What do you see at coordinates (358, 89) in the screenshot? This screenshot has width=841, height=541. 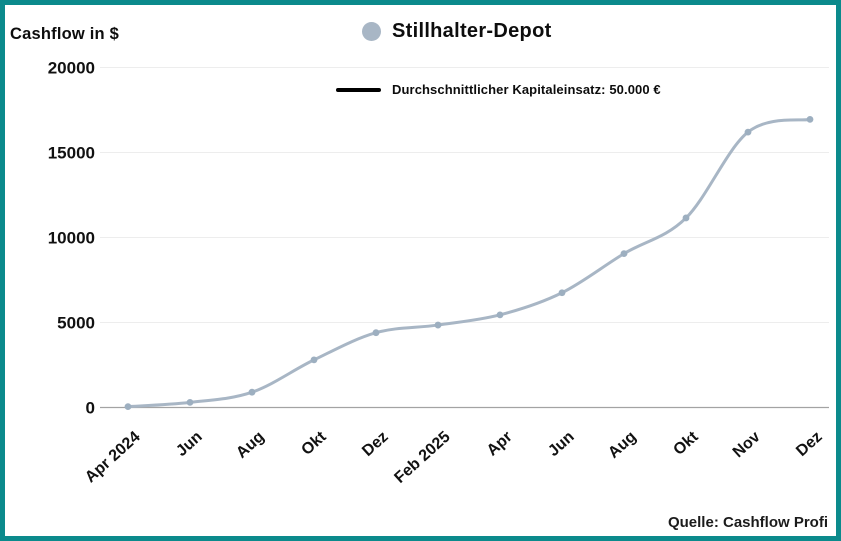 I see `capital-line-swatch-icon` at bounding box center [358, 89].